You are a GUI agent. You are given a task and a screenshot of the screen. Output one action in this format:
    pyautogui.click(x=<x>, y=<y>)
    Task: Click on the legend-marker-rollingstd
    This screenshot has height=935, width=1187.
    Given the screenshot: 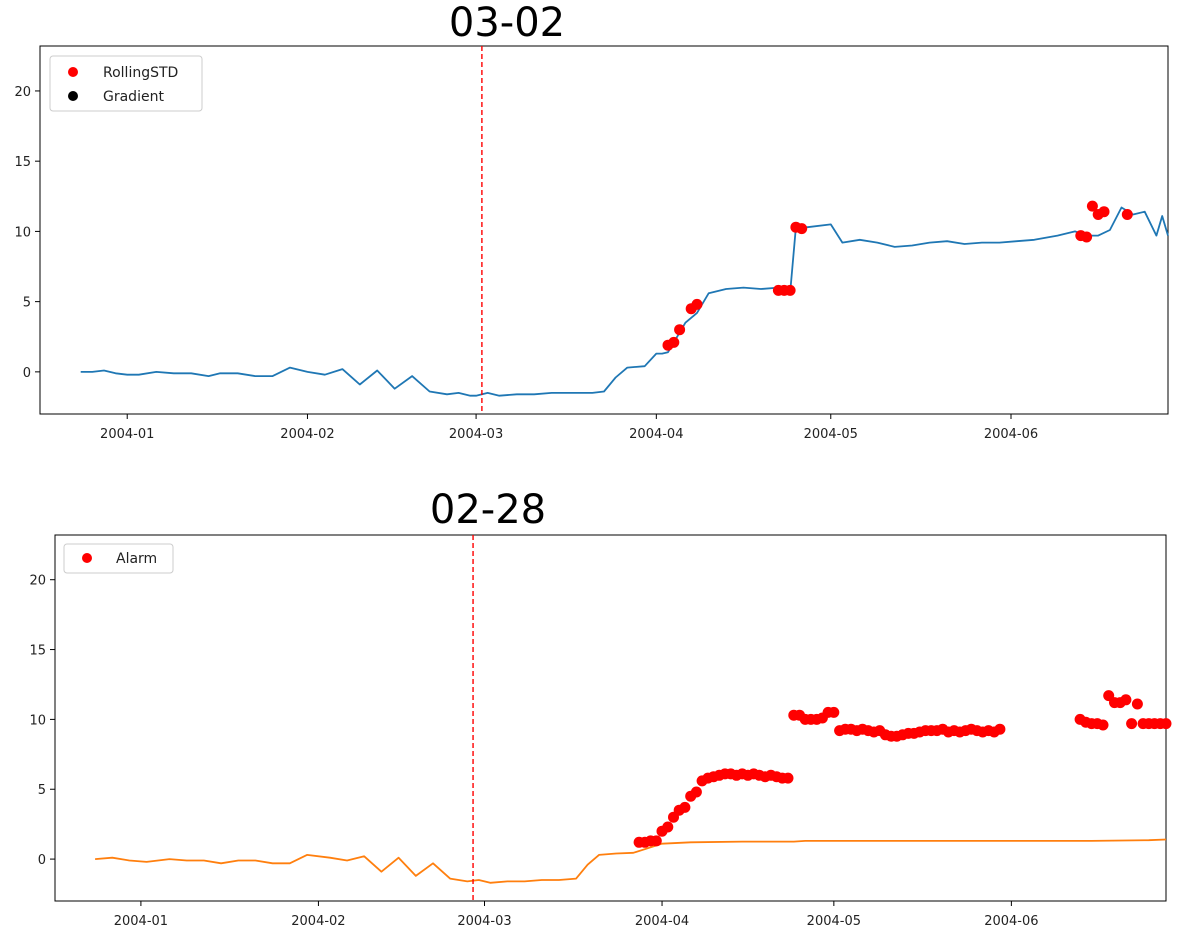 What is the action you would take?
    pyautogui.click(x=73, y=72)
    